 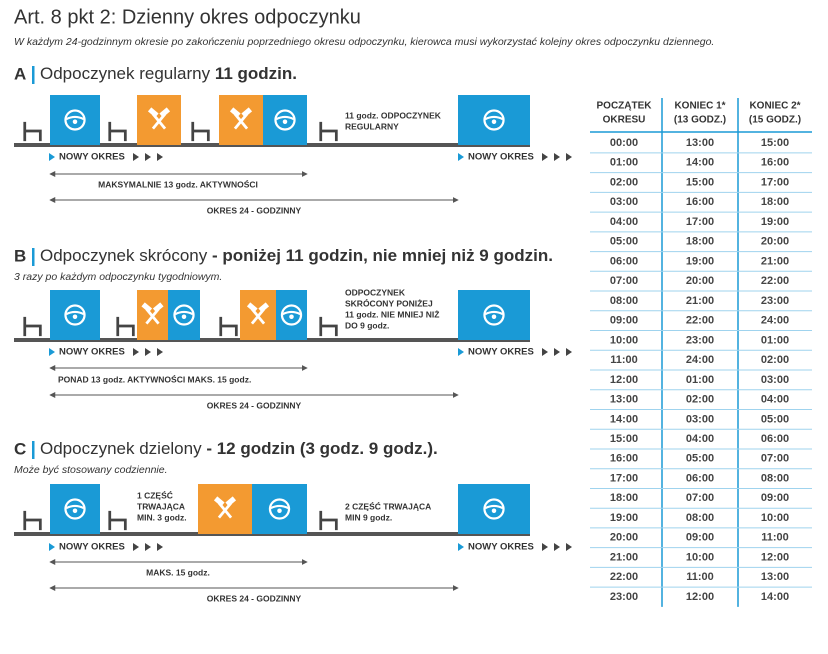 What do you see at coordinates (775, 182) in the screenshot?
I see `table-cell: 17:00` at bounding box center [775, 182].